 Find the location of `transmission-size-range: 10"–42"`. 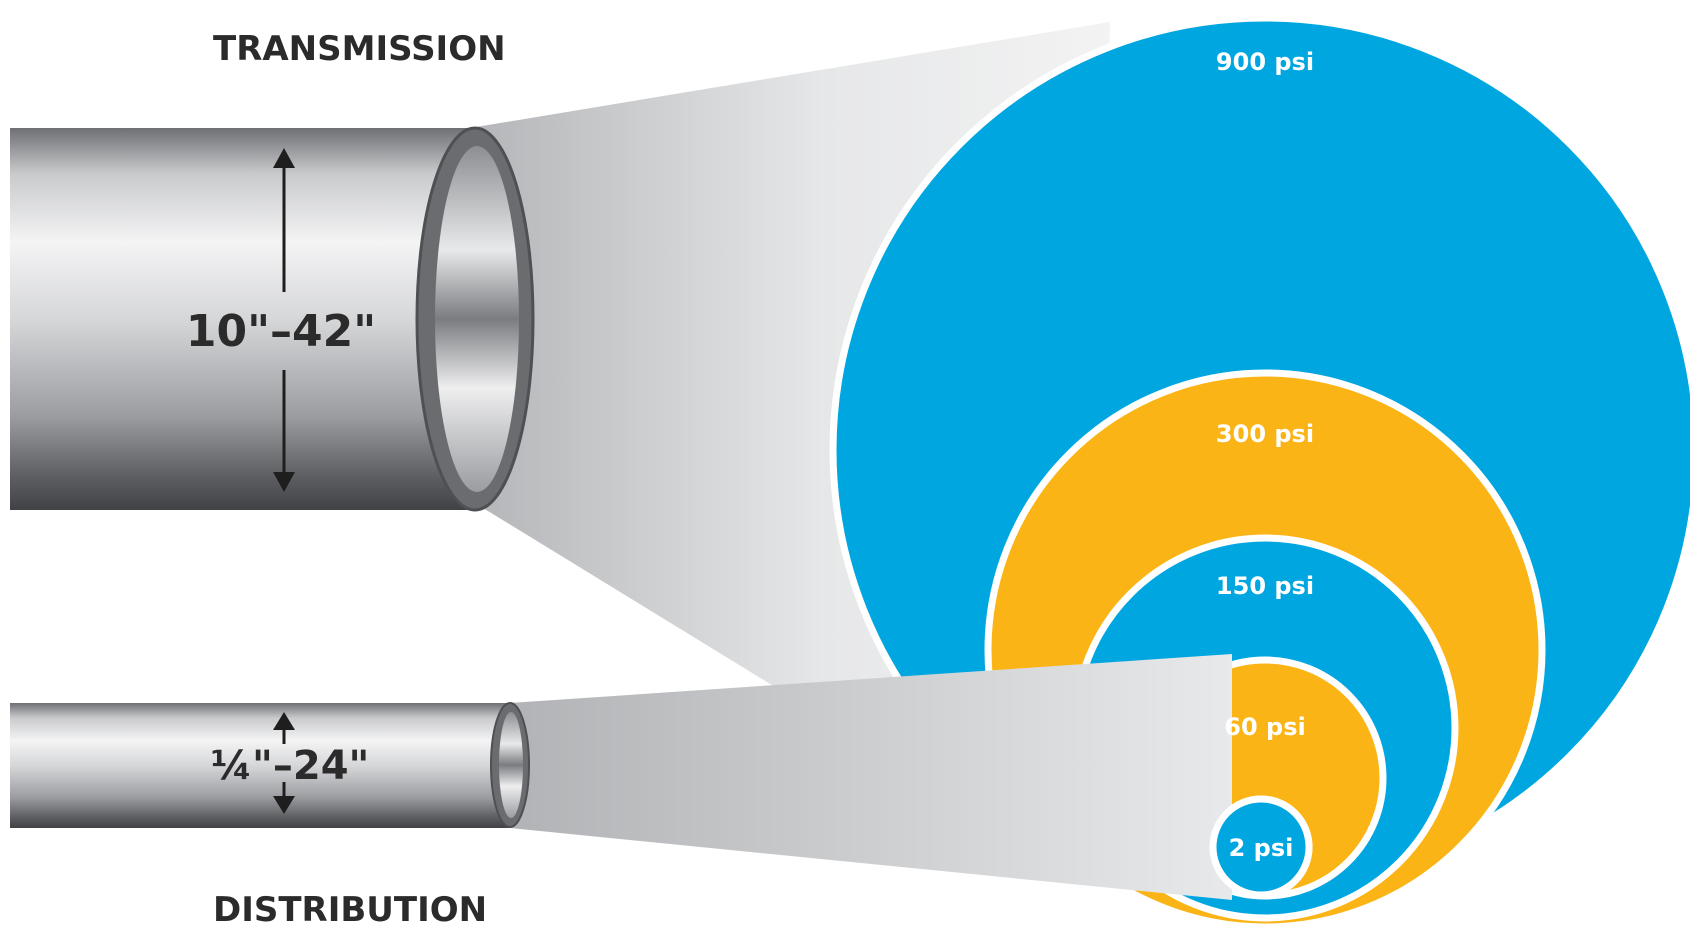

transmission-size-range: 10"–42" is located at coordinates (281, 331).